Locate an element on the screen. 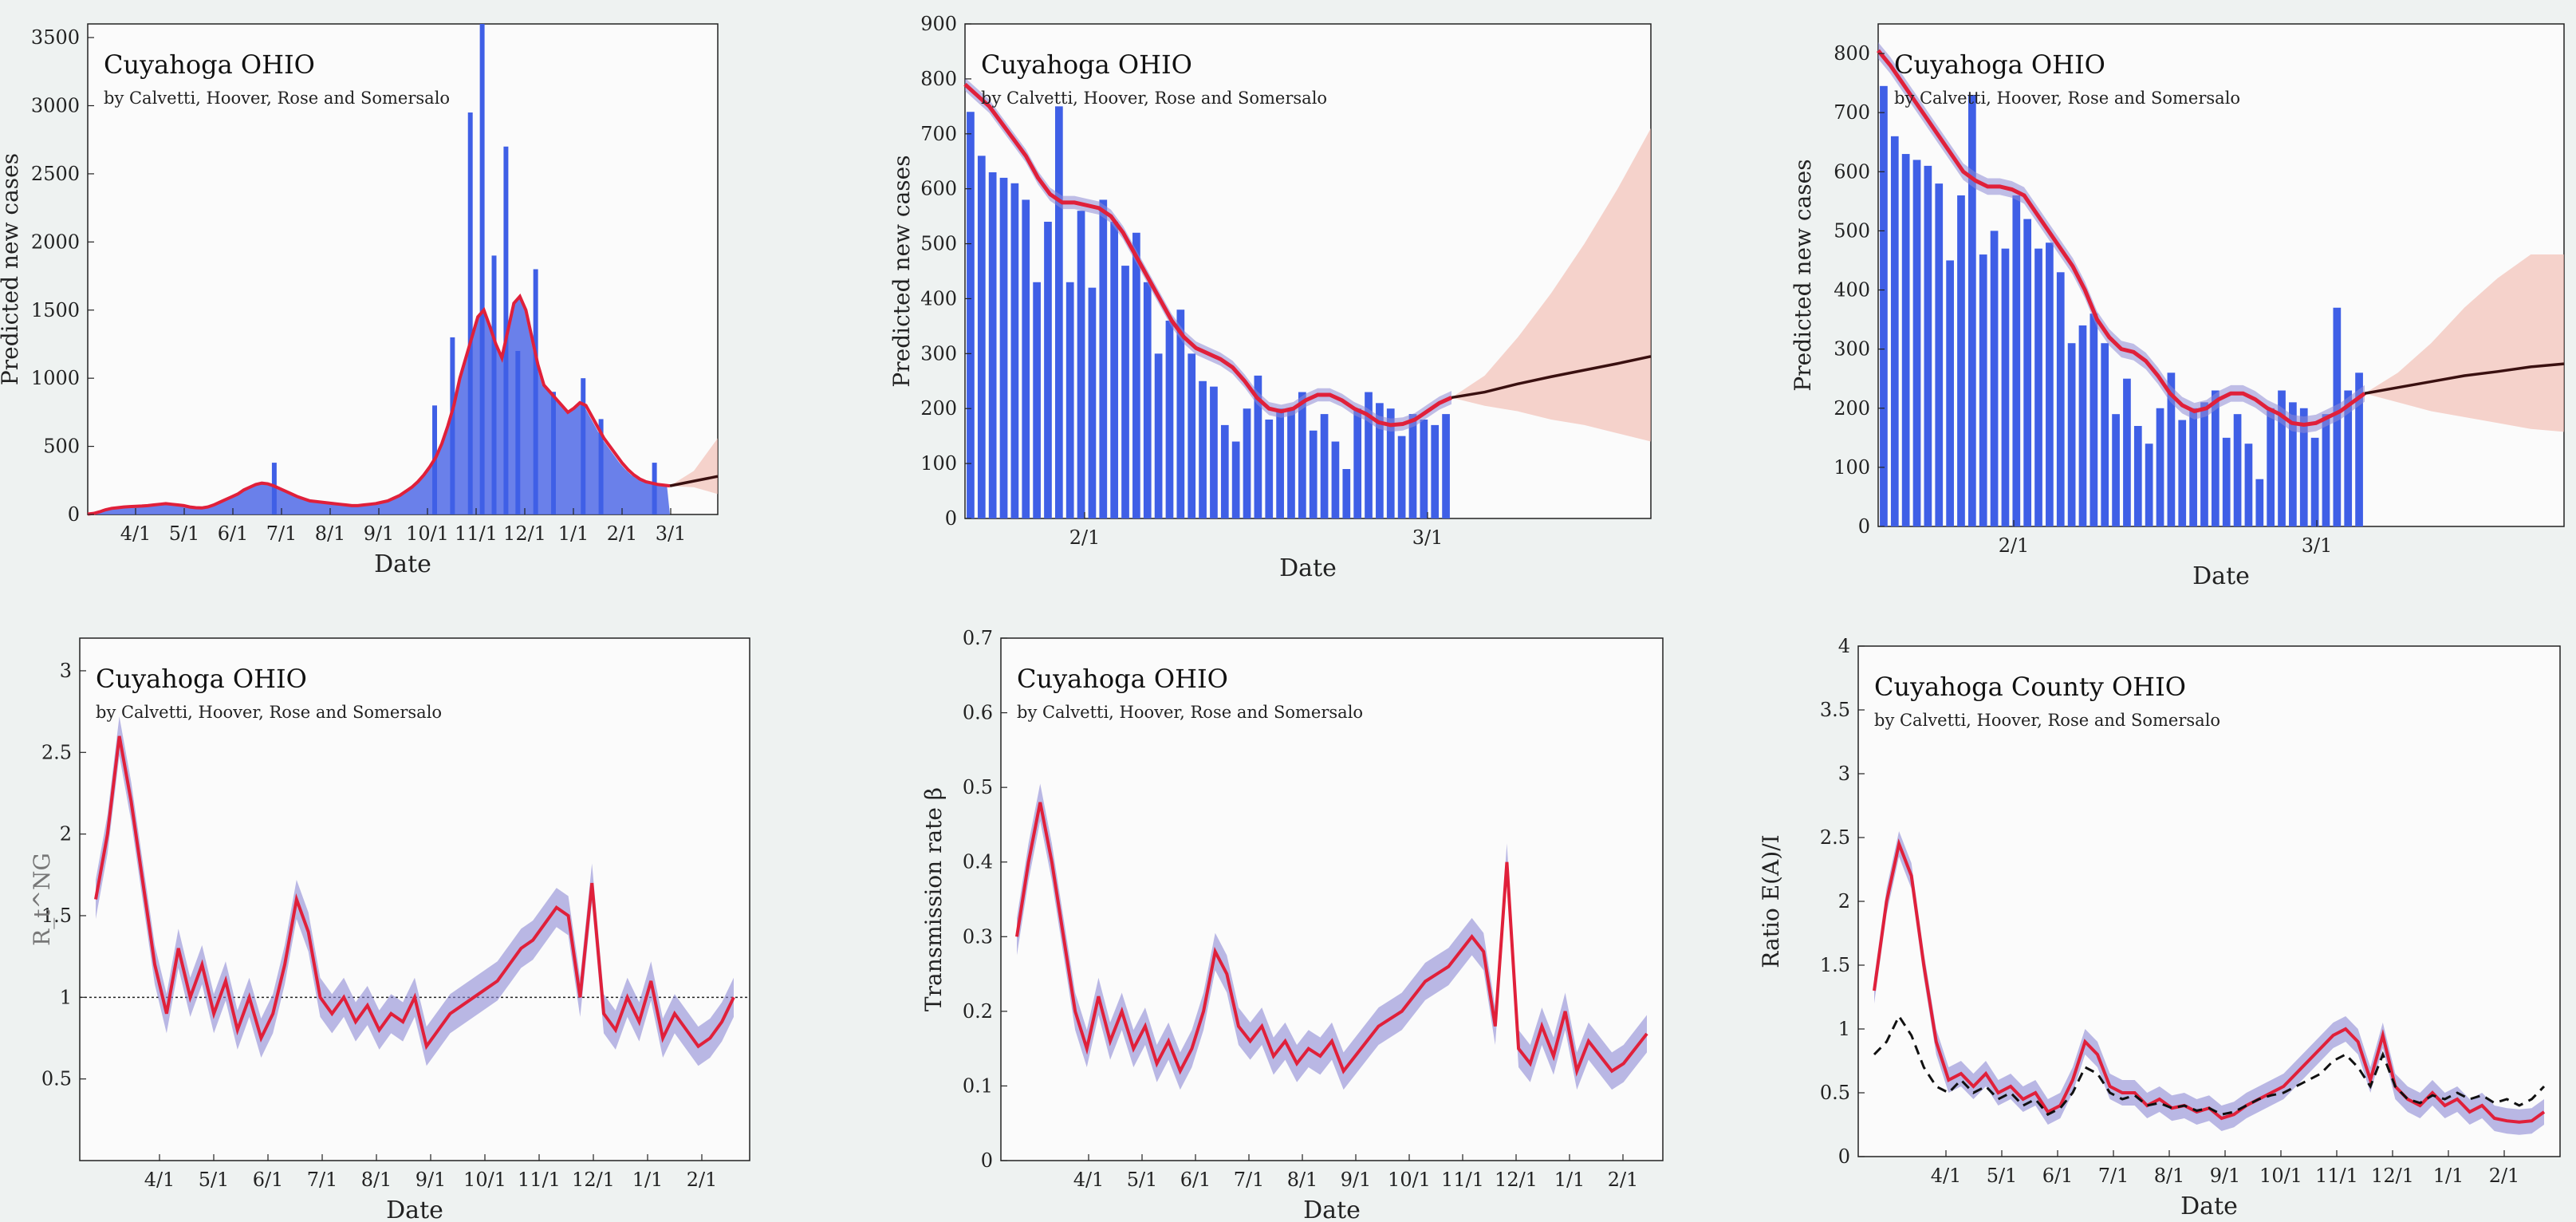 The image size is (2576, 1222). y-tick-label-1: 0.1 is located at coordinates (978, 1086).